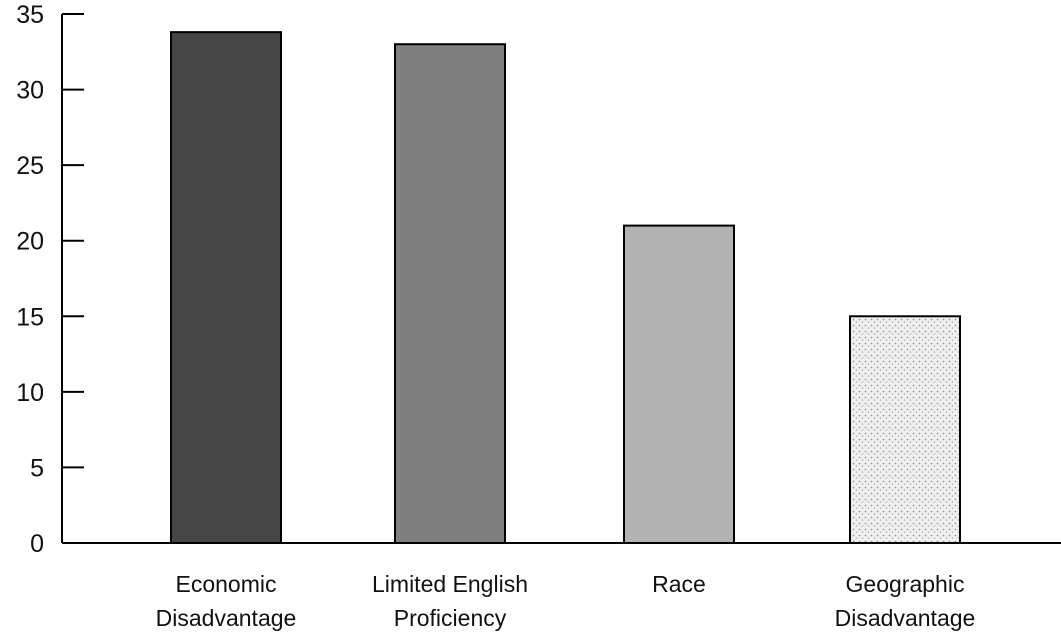 The image size is (1061, 636). I want to click on y-tick-label: 35, so click(30, 15).